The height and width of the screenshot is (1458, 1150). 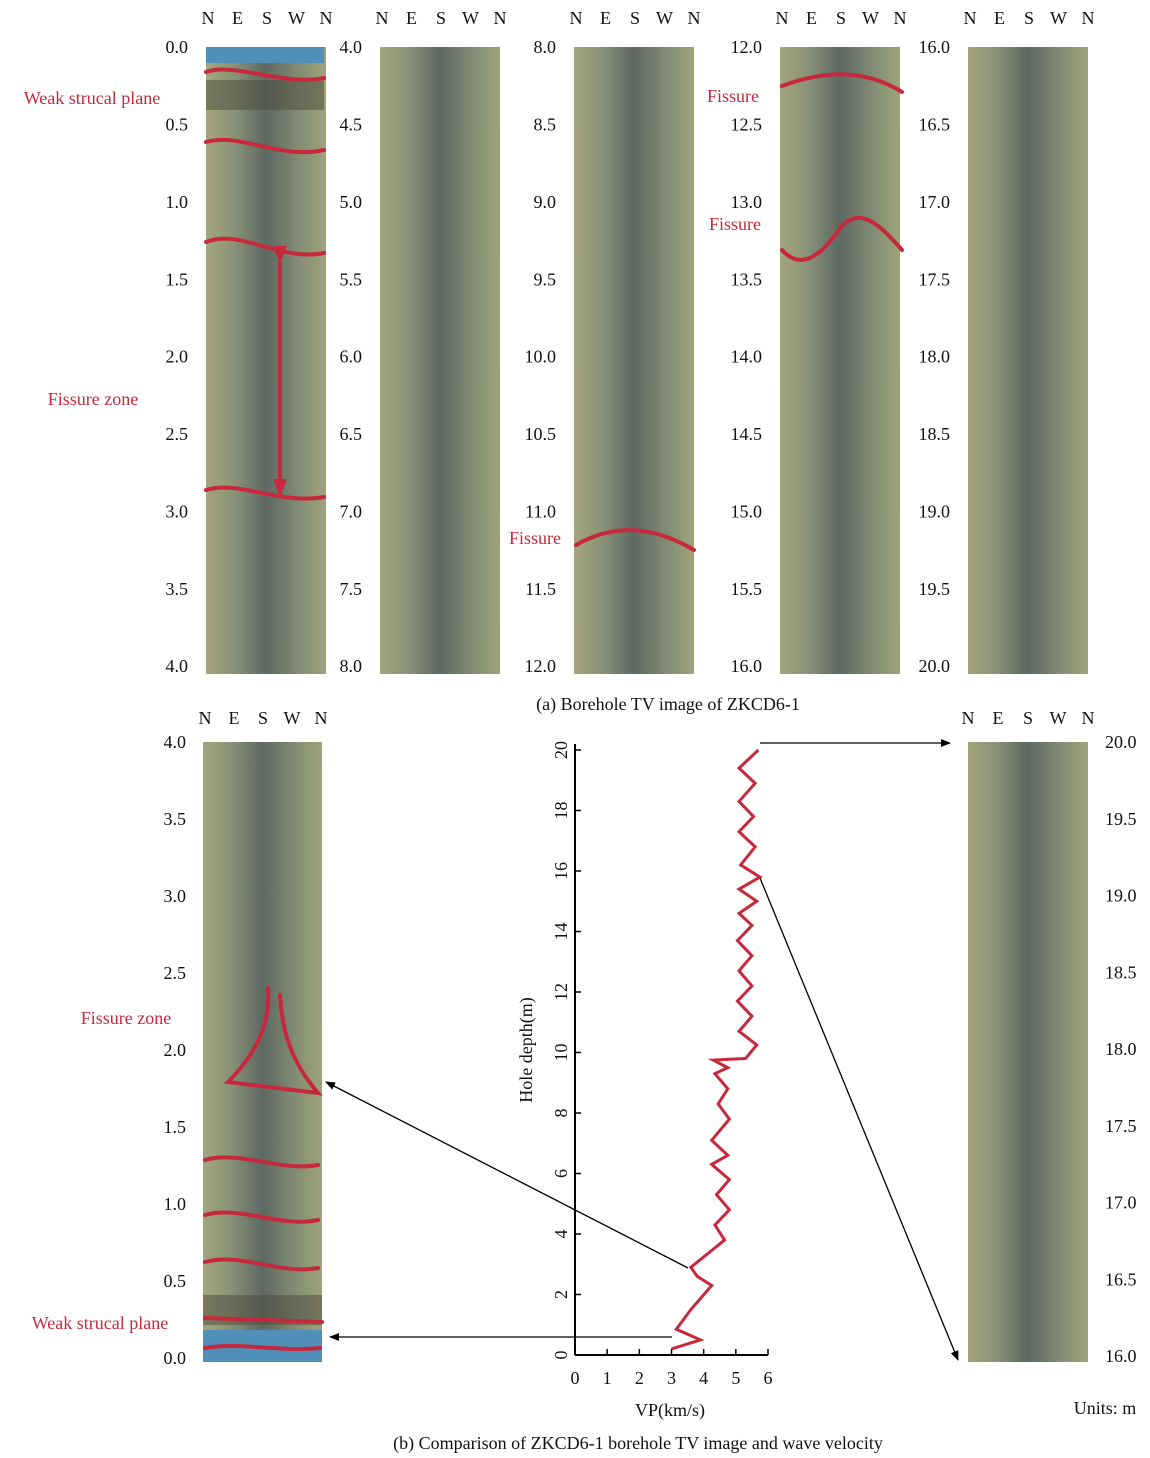 I want to click on y-tick-label: 6, so click(x=561, y=1173).